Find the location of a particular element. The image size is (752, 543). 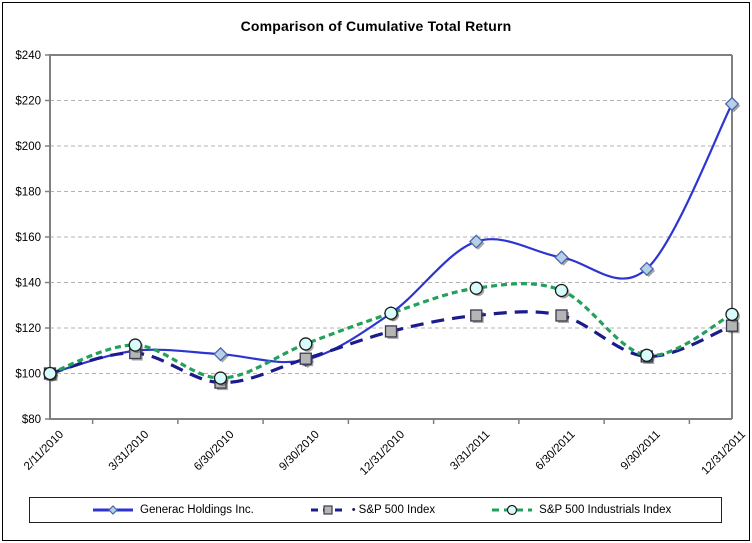

svg-text: $120 is located at coordinates (28, 329).